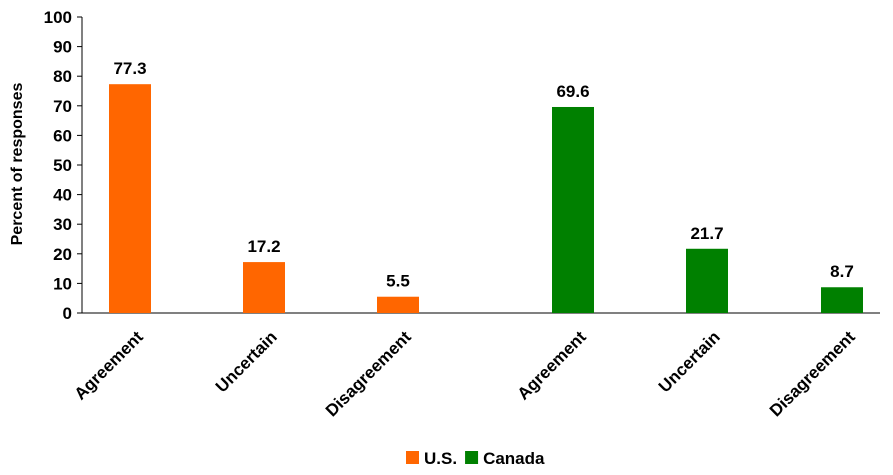  What do you see at coordinates (58, 17) in the screenshot?
I see `y-tick-label: 100` at bounding box center [58, 17].